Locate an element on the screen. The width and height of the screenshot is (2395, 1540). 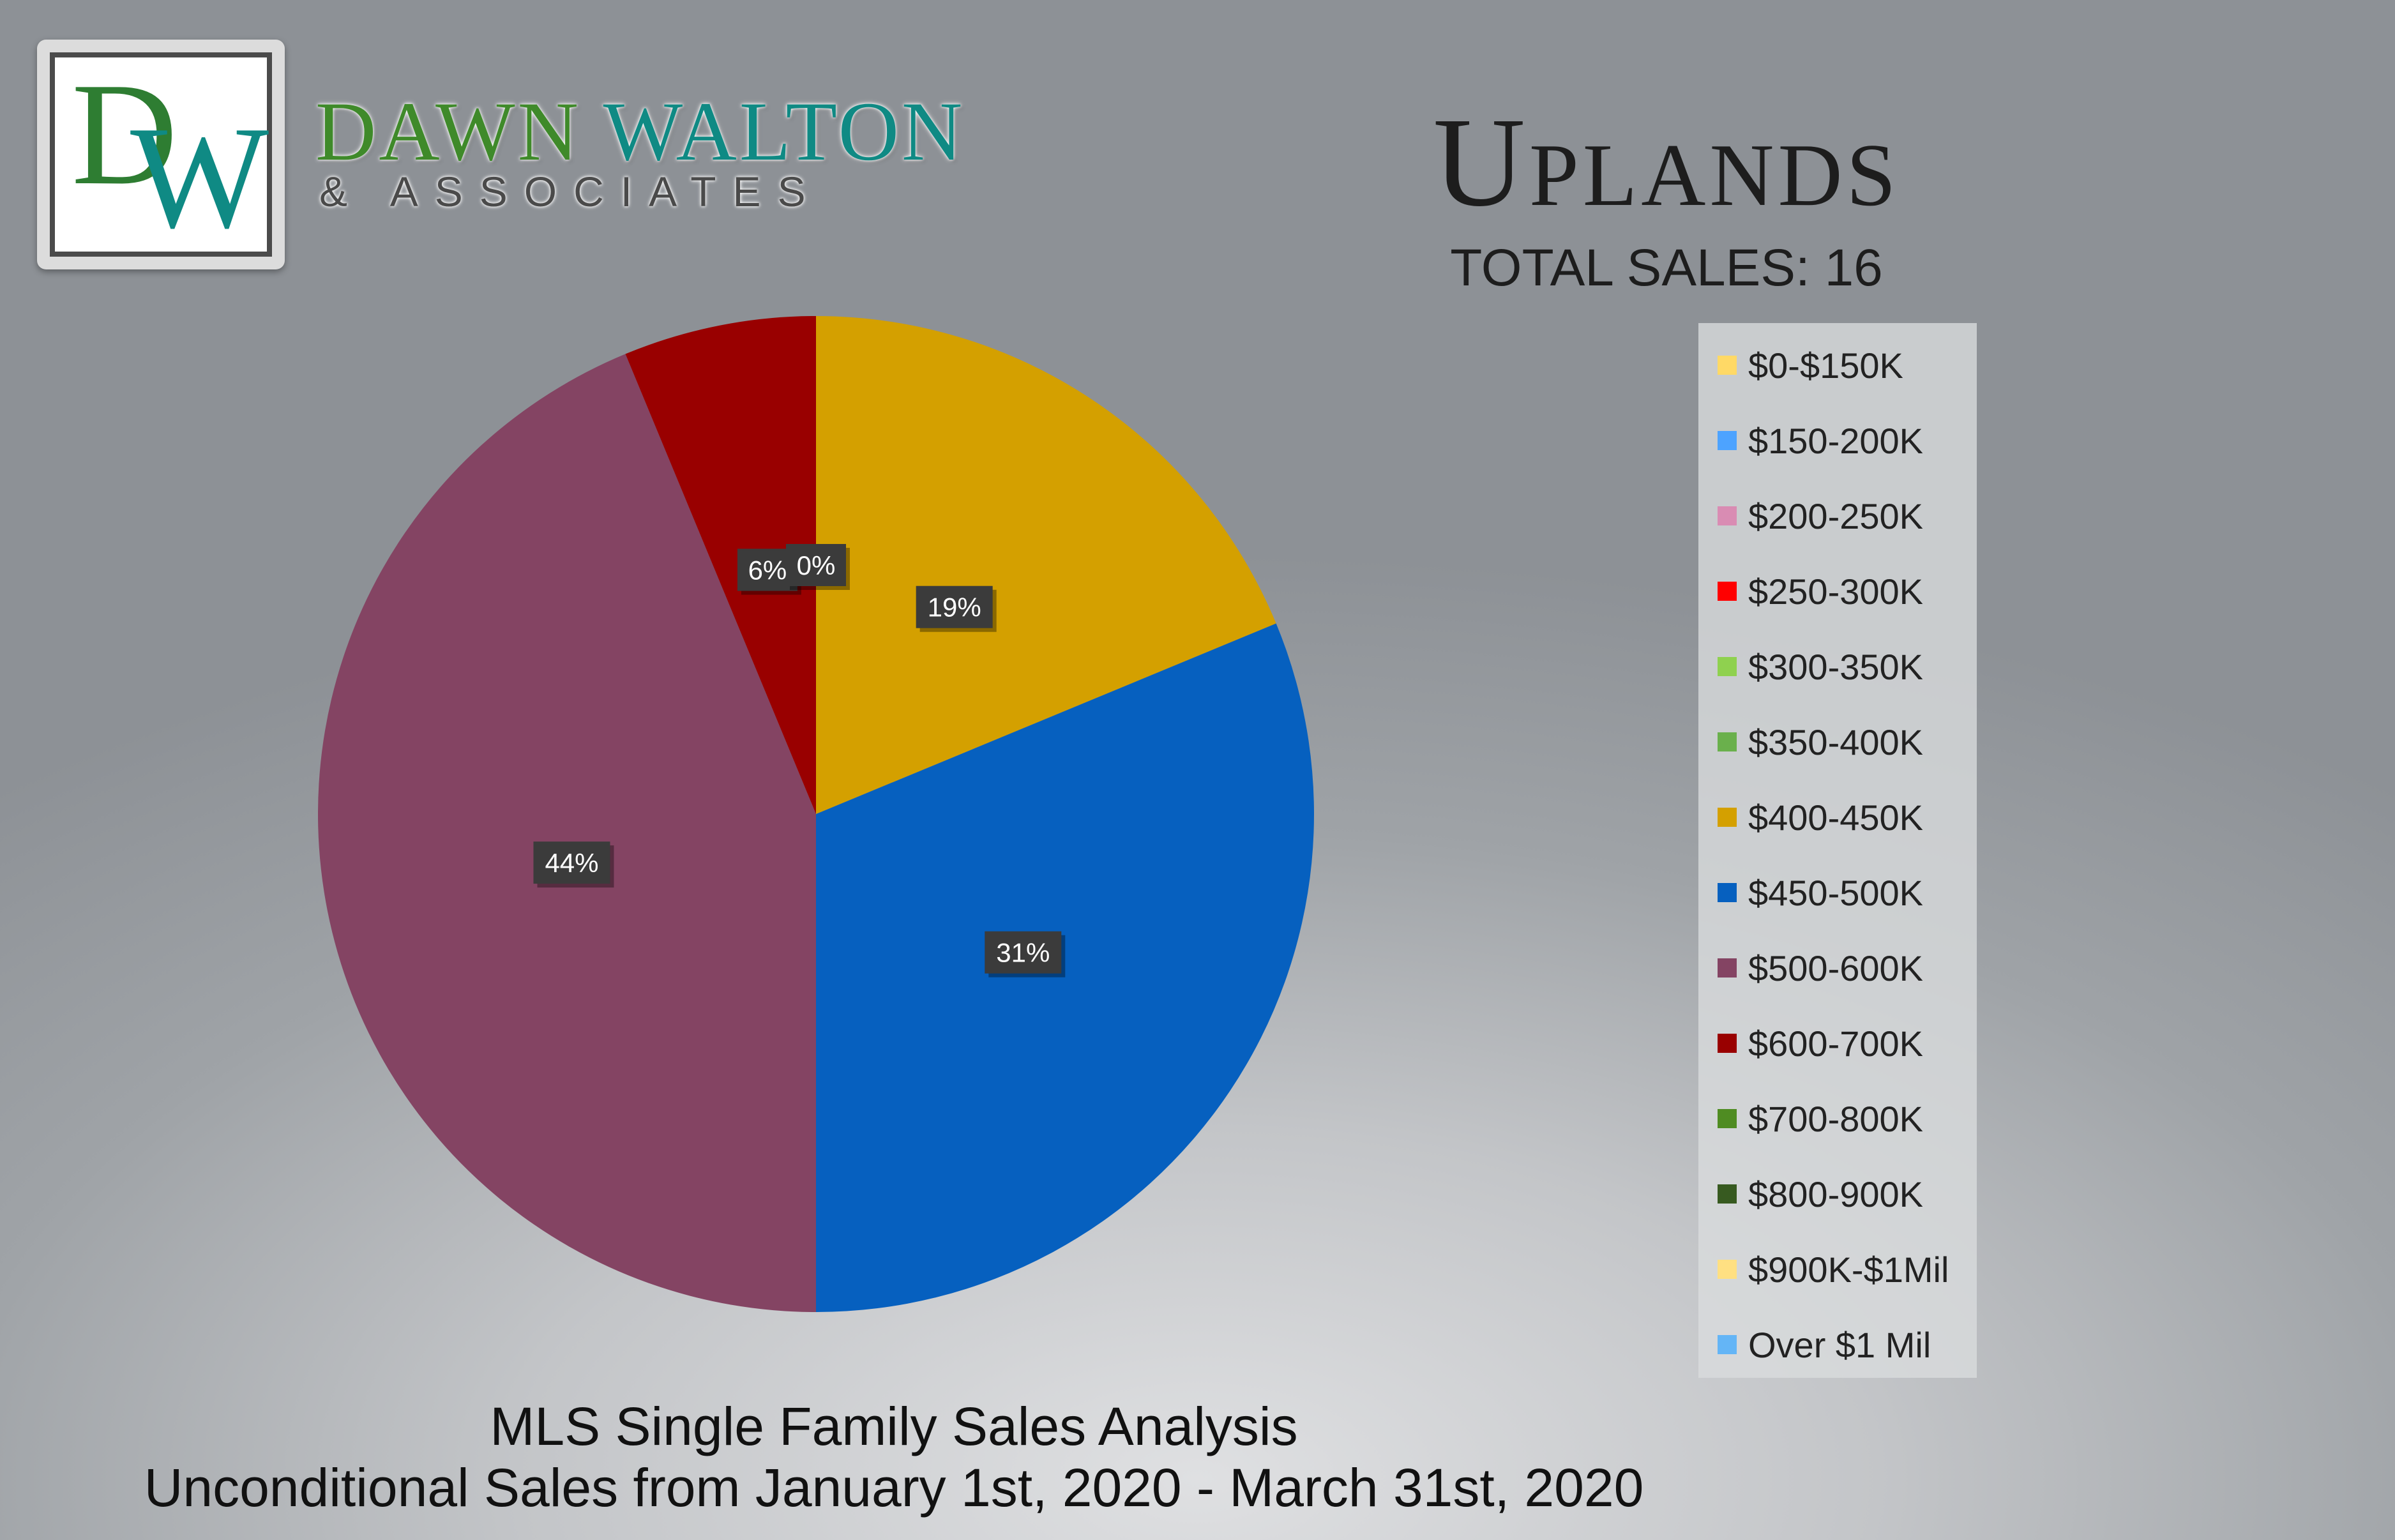
logo-badge: D W is located at coordinates (161, 154).